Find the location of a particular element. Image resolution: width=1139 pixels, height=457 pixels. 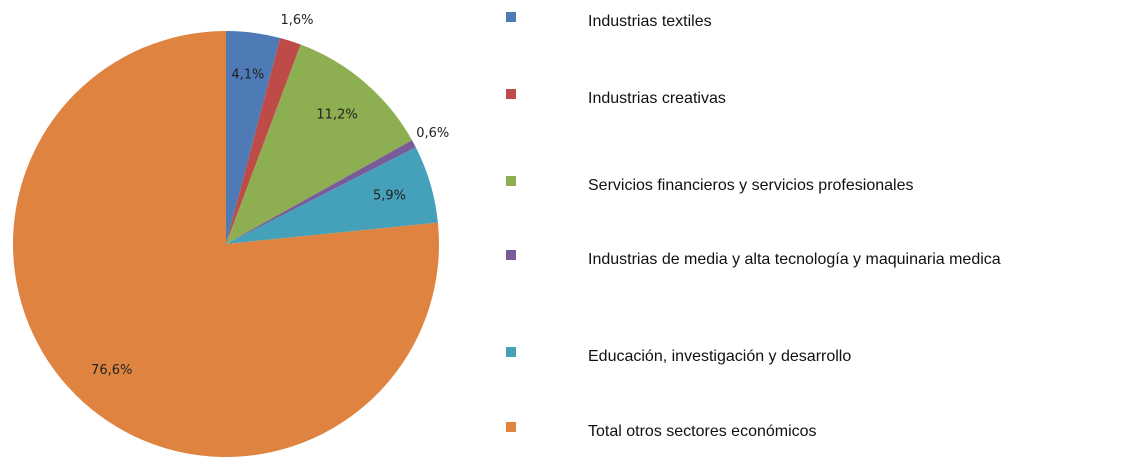

data-label: 76,6% is located at coordinates (111, 370).